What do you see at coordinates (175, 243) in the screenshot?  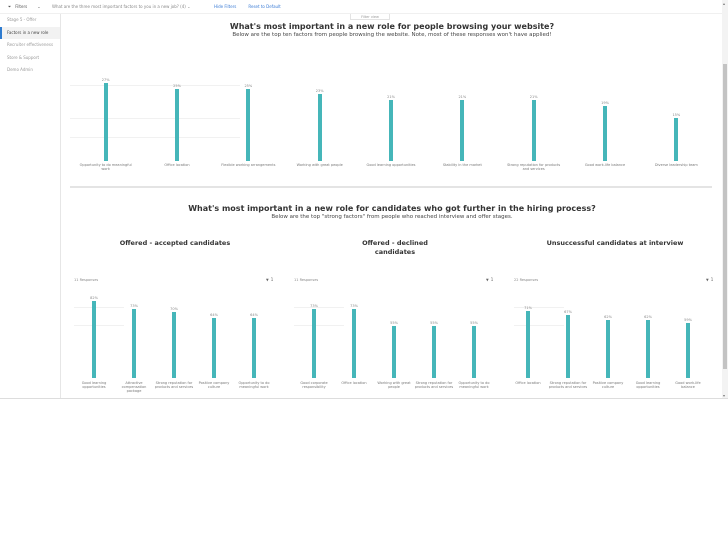 I see `subchart-title: Offered - accepted candidates` at bounding box center [175, 243].